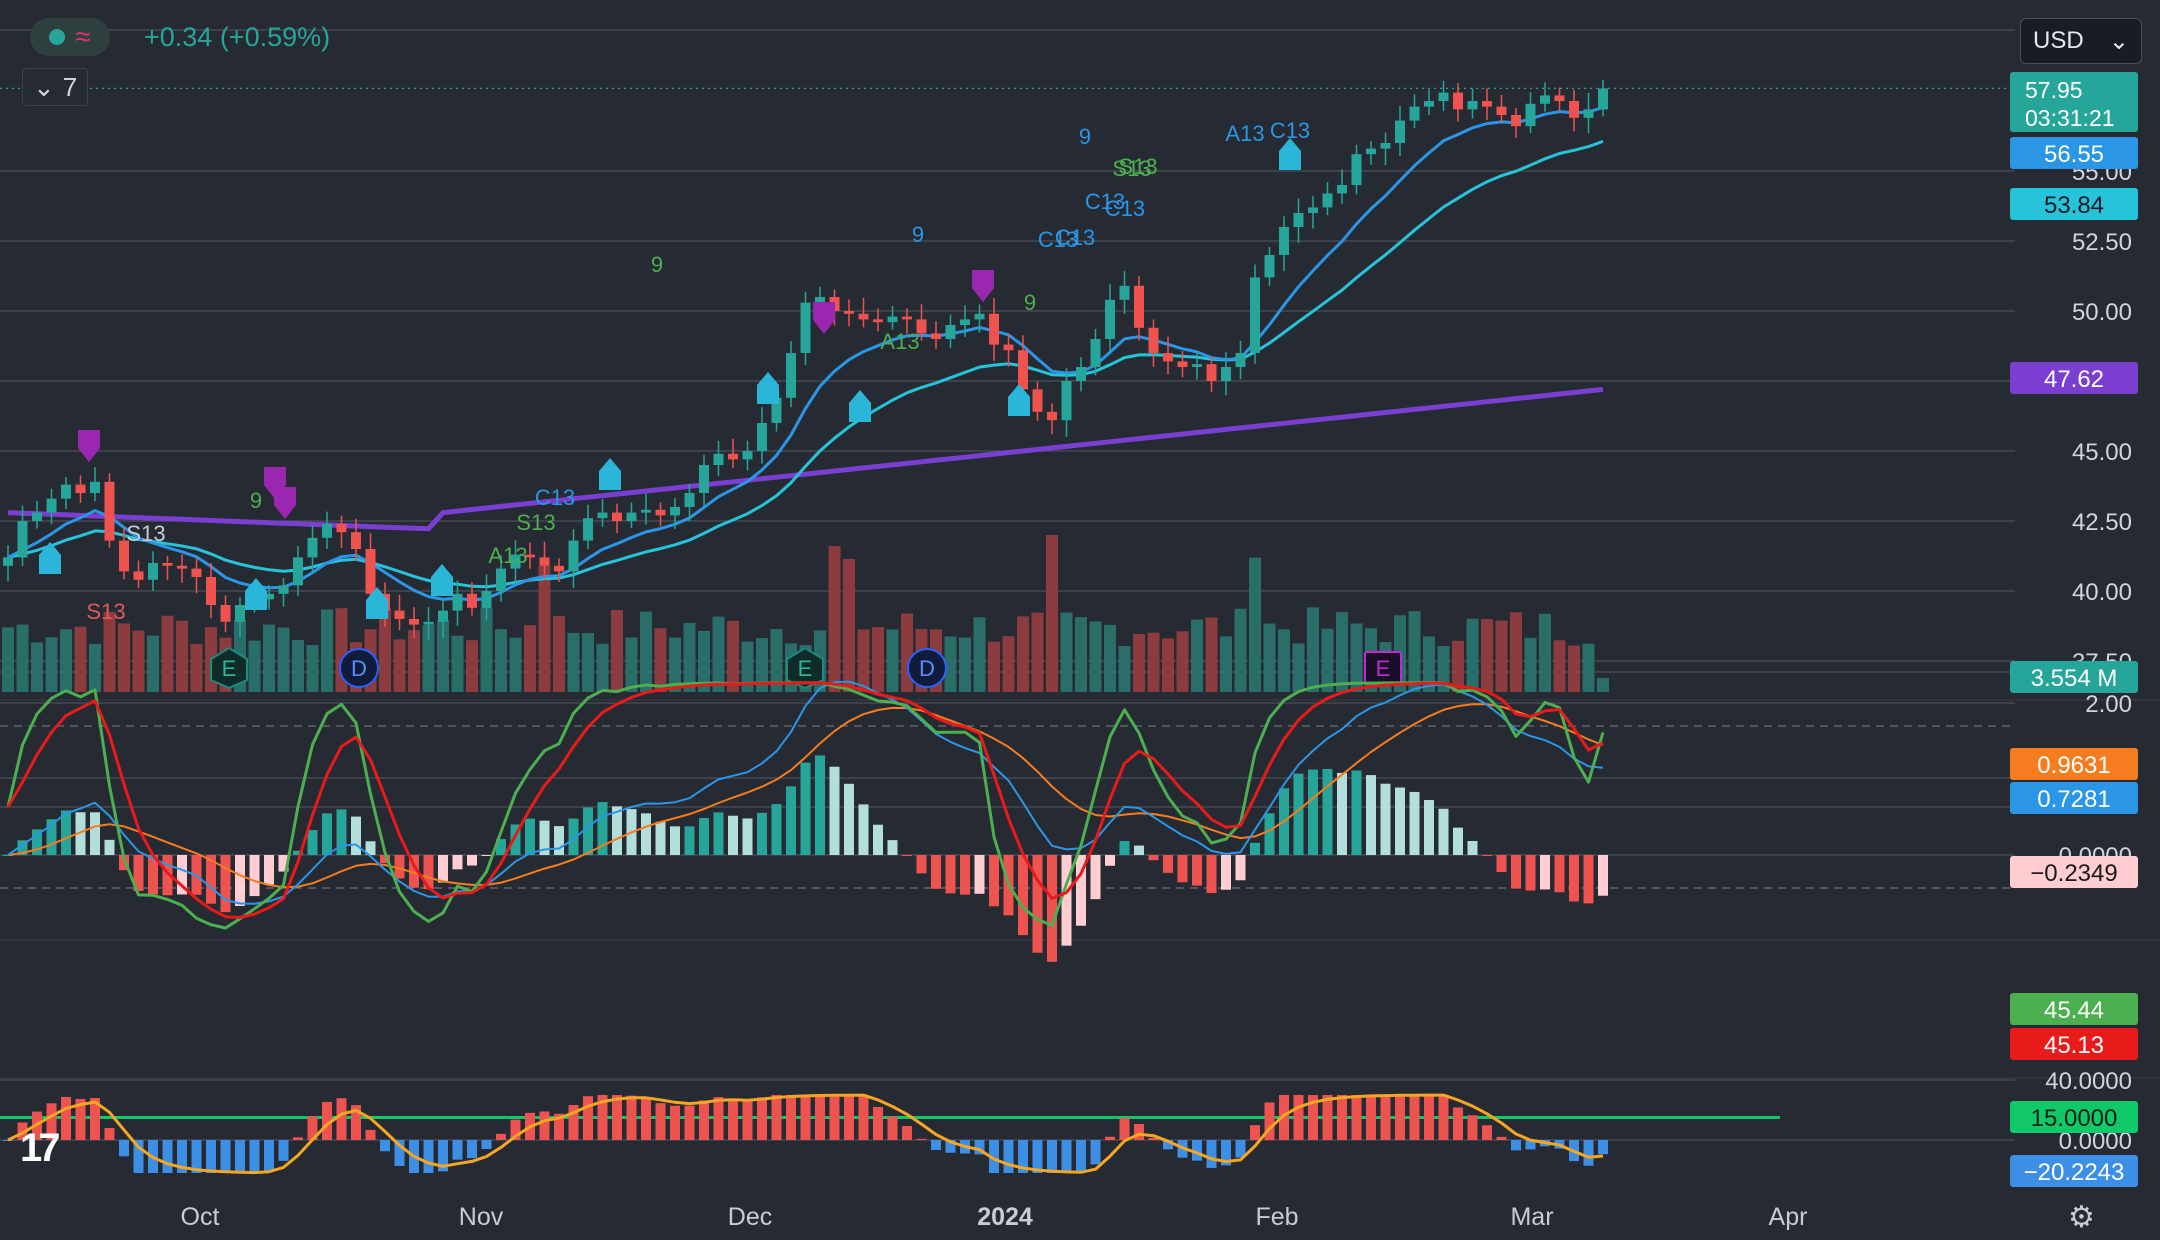  I want to click on time-axis-label: Mar, so click(1531, 1217).